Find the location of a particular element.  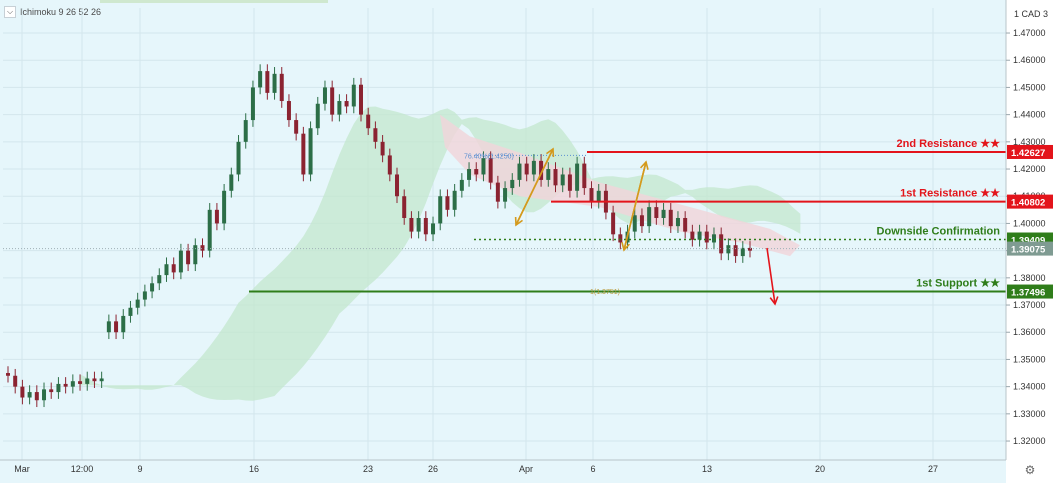

y-tick-label: 1.37000 is located at coordinates (1029, 305).